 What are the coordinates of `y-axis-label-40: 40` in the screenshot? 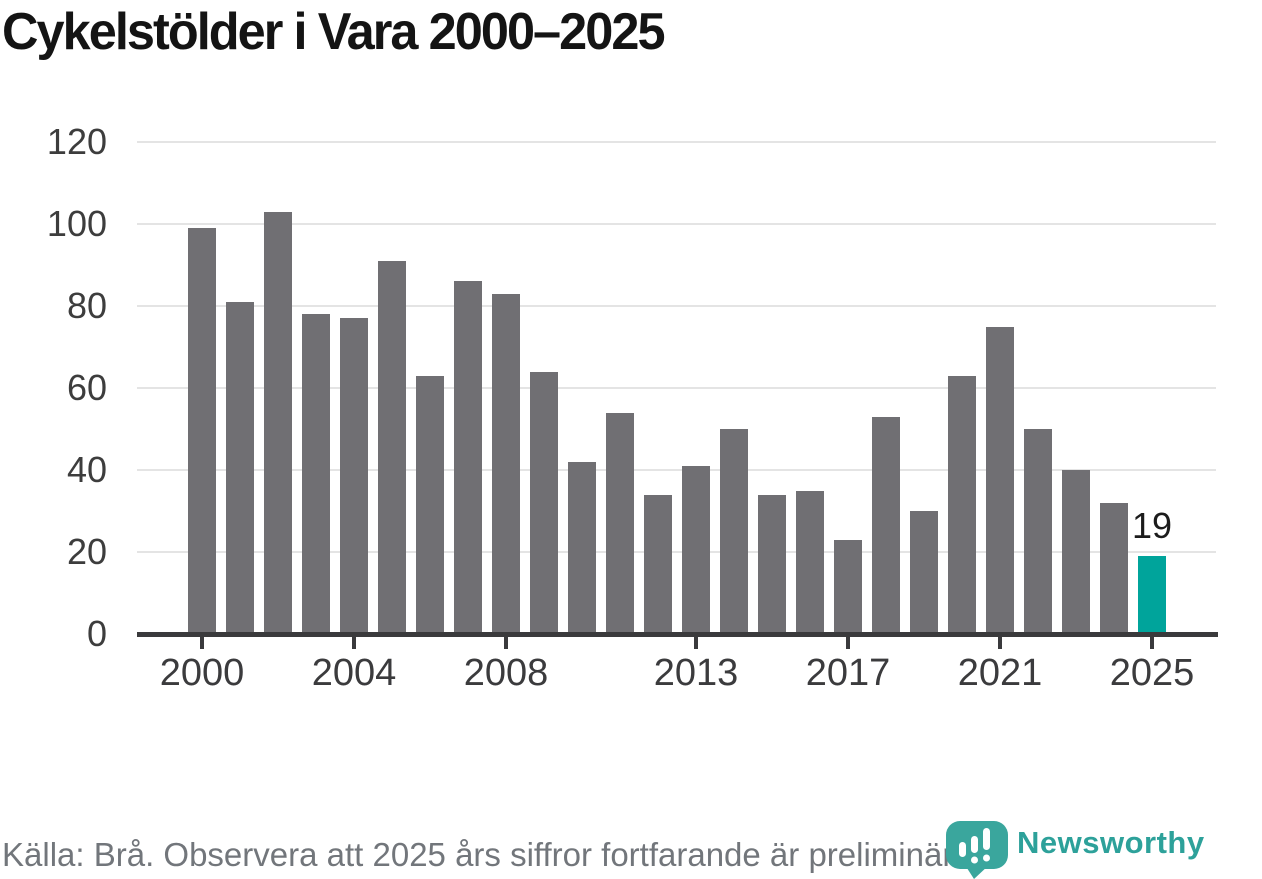 It's located at (86, 469).